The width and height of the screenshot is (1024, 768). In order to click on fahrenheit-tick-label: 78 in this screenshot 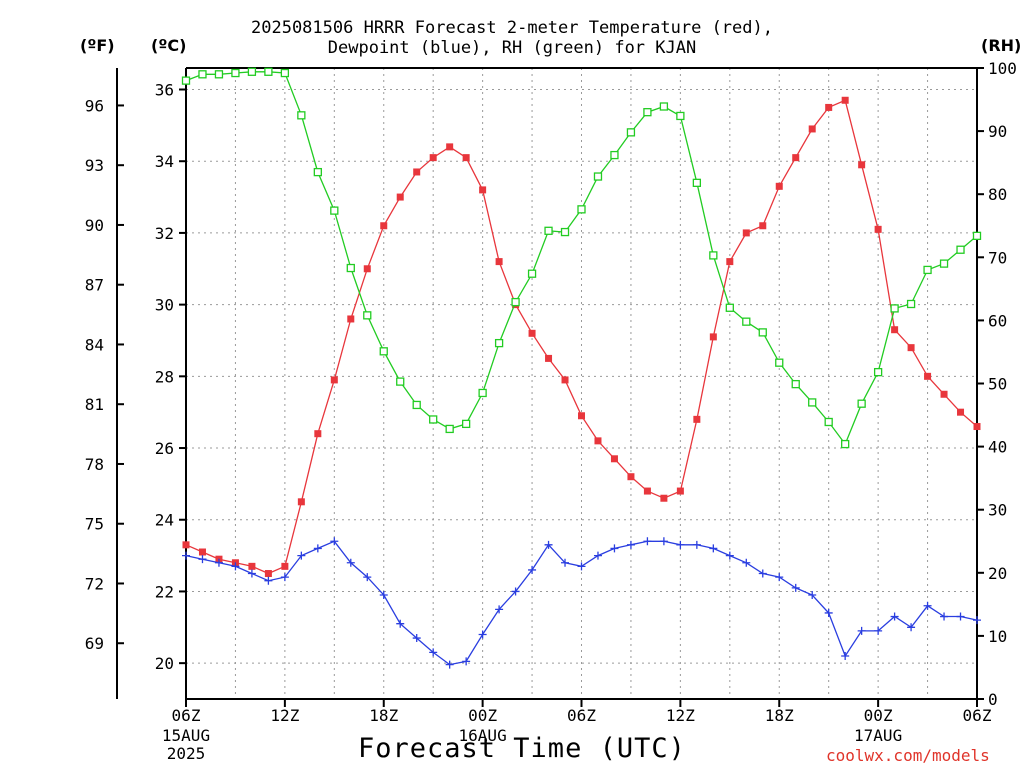, I will do `click(94, 464)`.